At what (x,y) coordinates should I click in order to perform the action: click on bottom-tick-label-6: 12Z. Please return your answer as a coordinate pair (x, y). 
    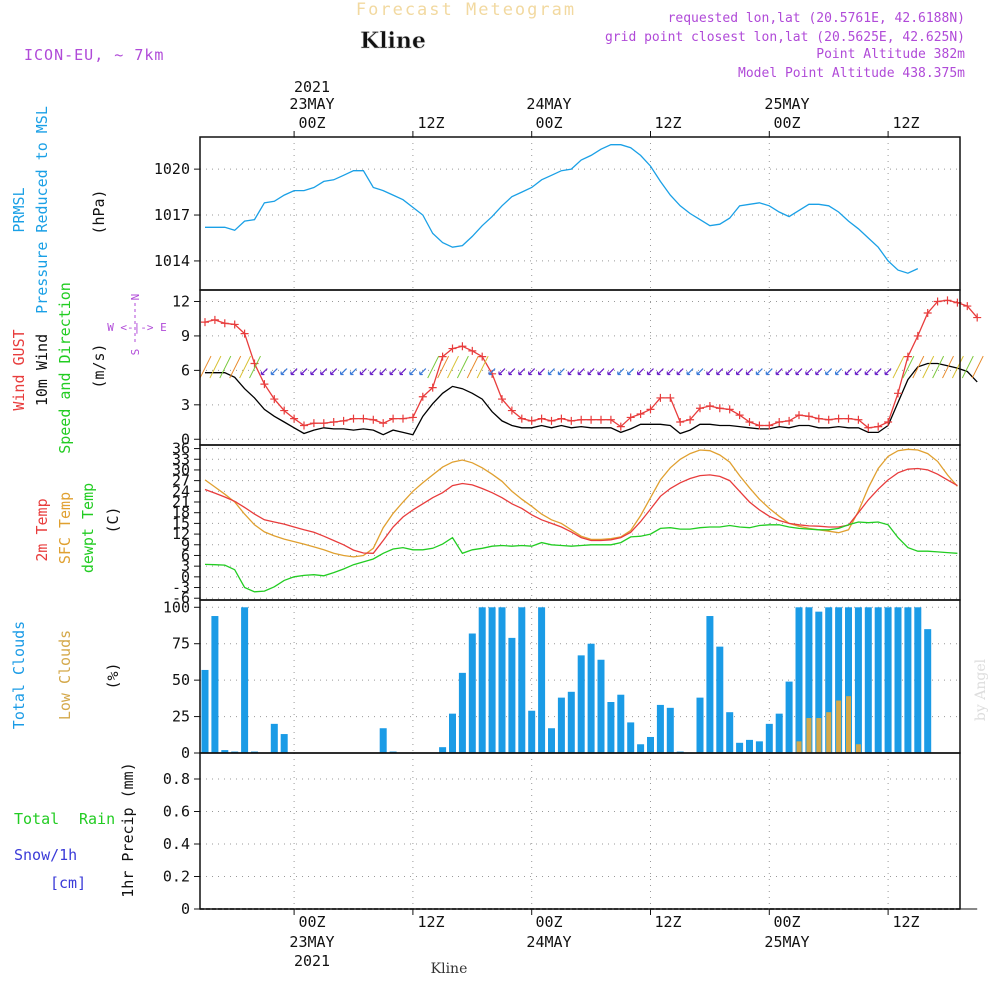
    Looking at the image, I should click on (905, 922).